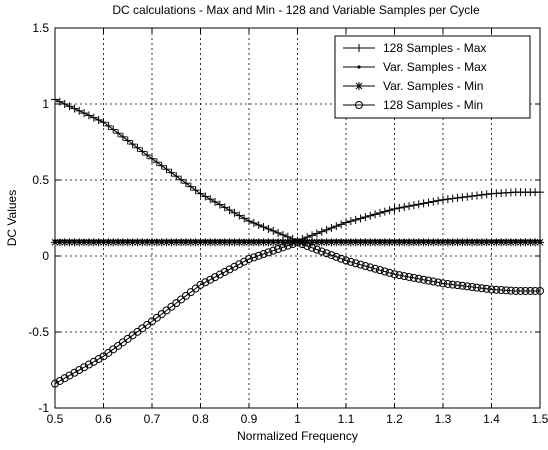  What do you see at coordinates (40, 180) in the screenshot?
I see `y-tick-label: 0.5` at bounding box center [40, 180].